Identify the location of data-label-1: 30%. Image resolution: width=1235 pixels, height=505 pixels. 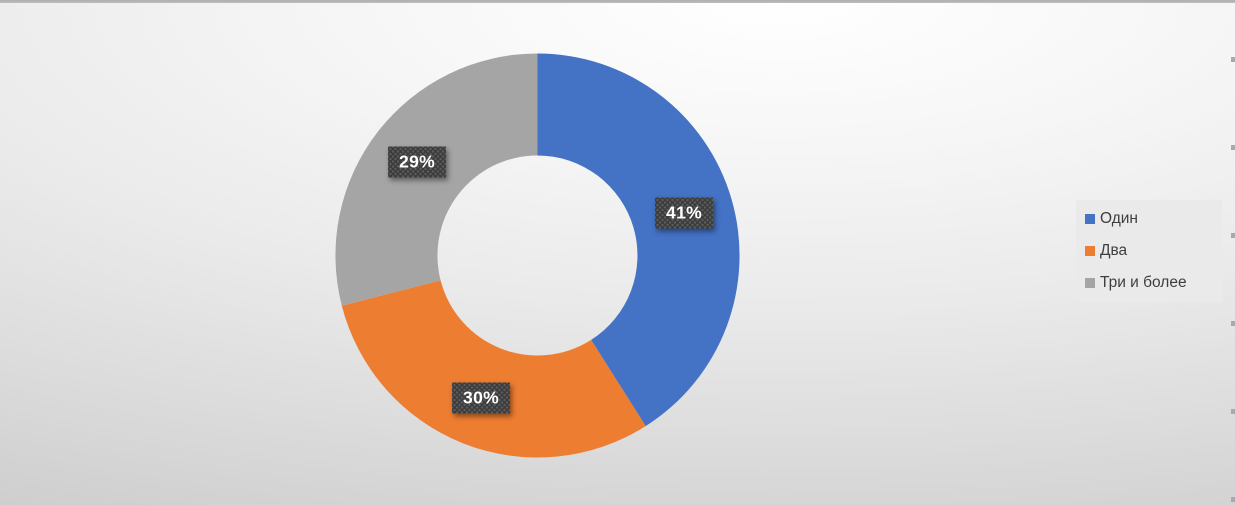
(481, 398).